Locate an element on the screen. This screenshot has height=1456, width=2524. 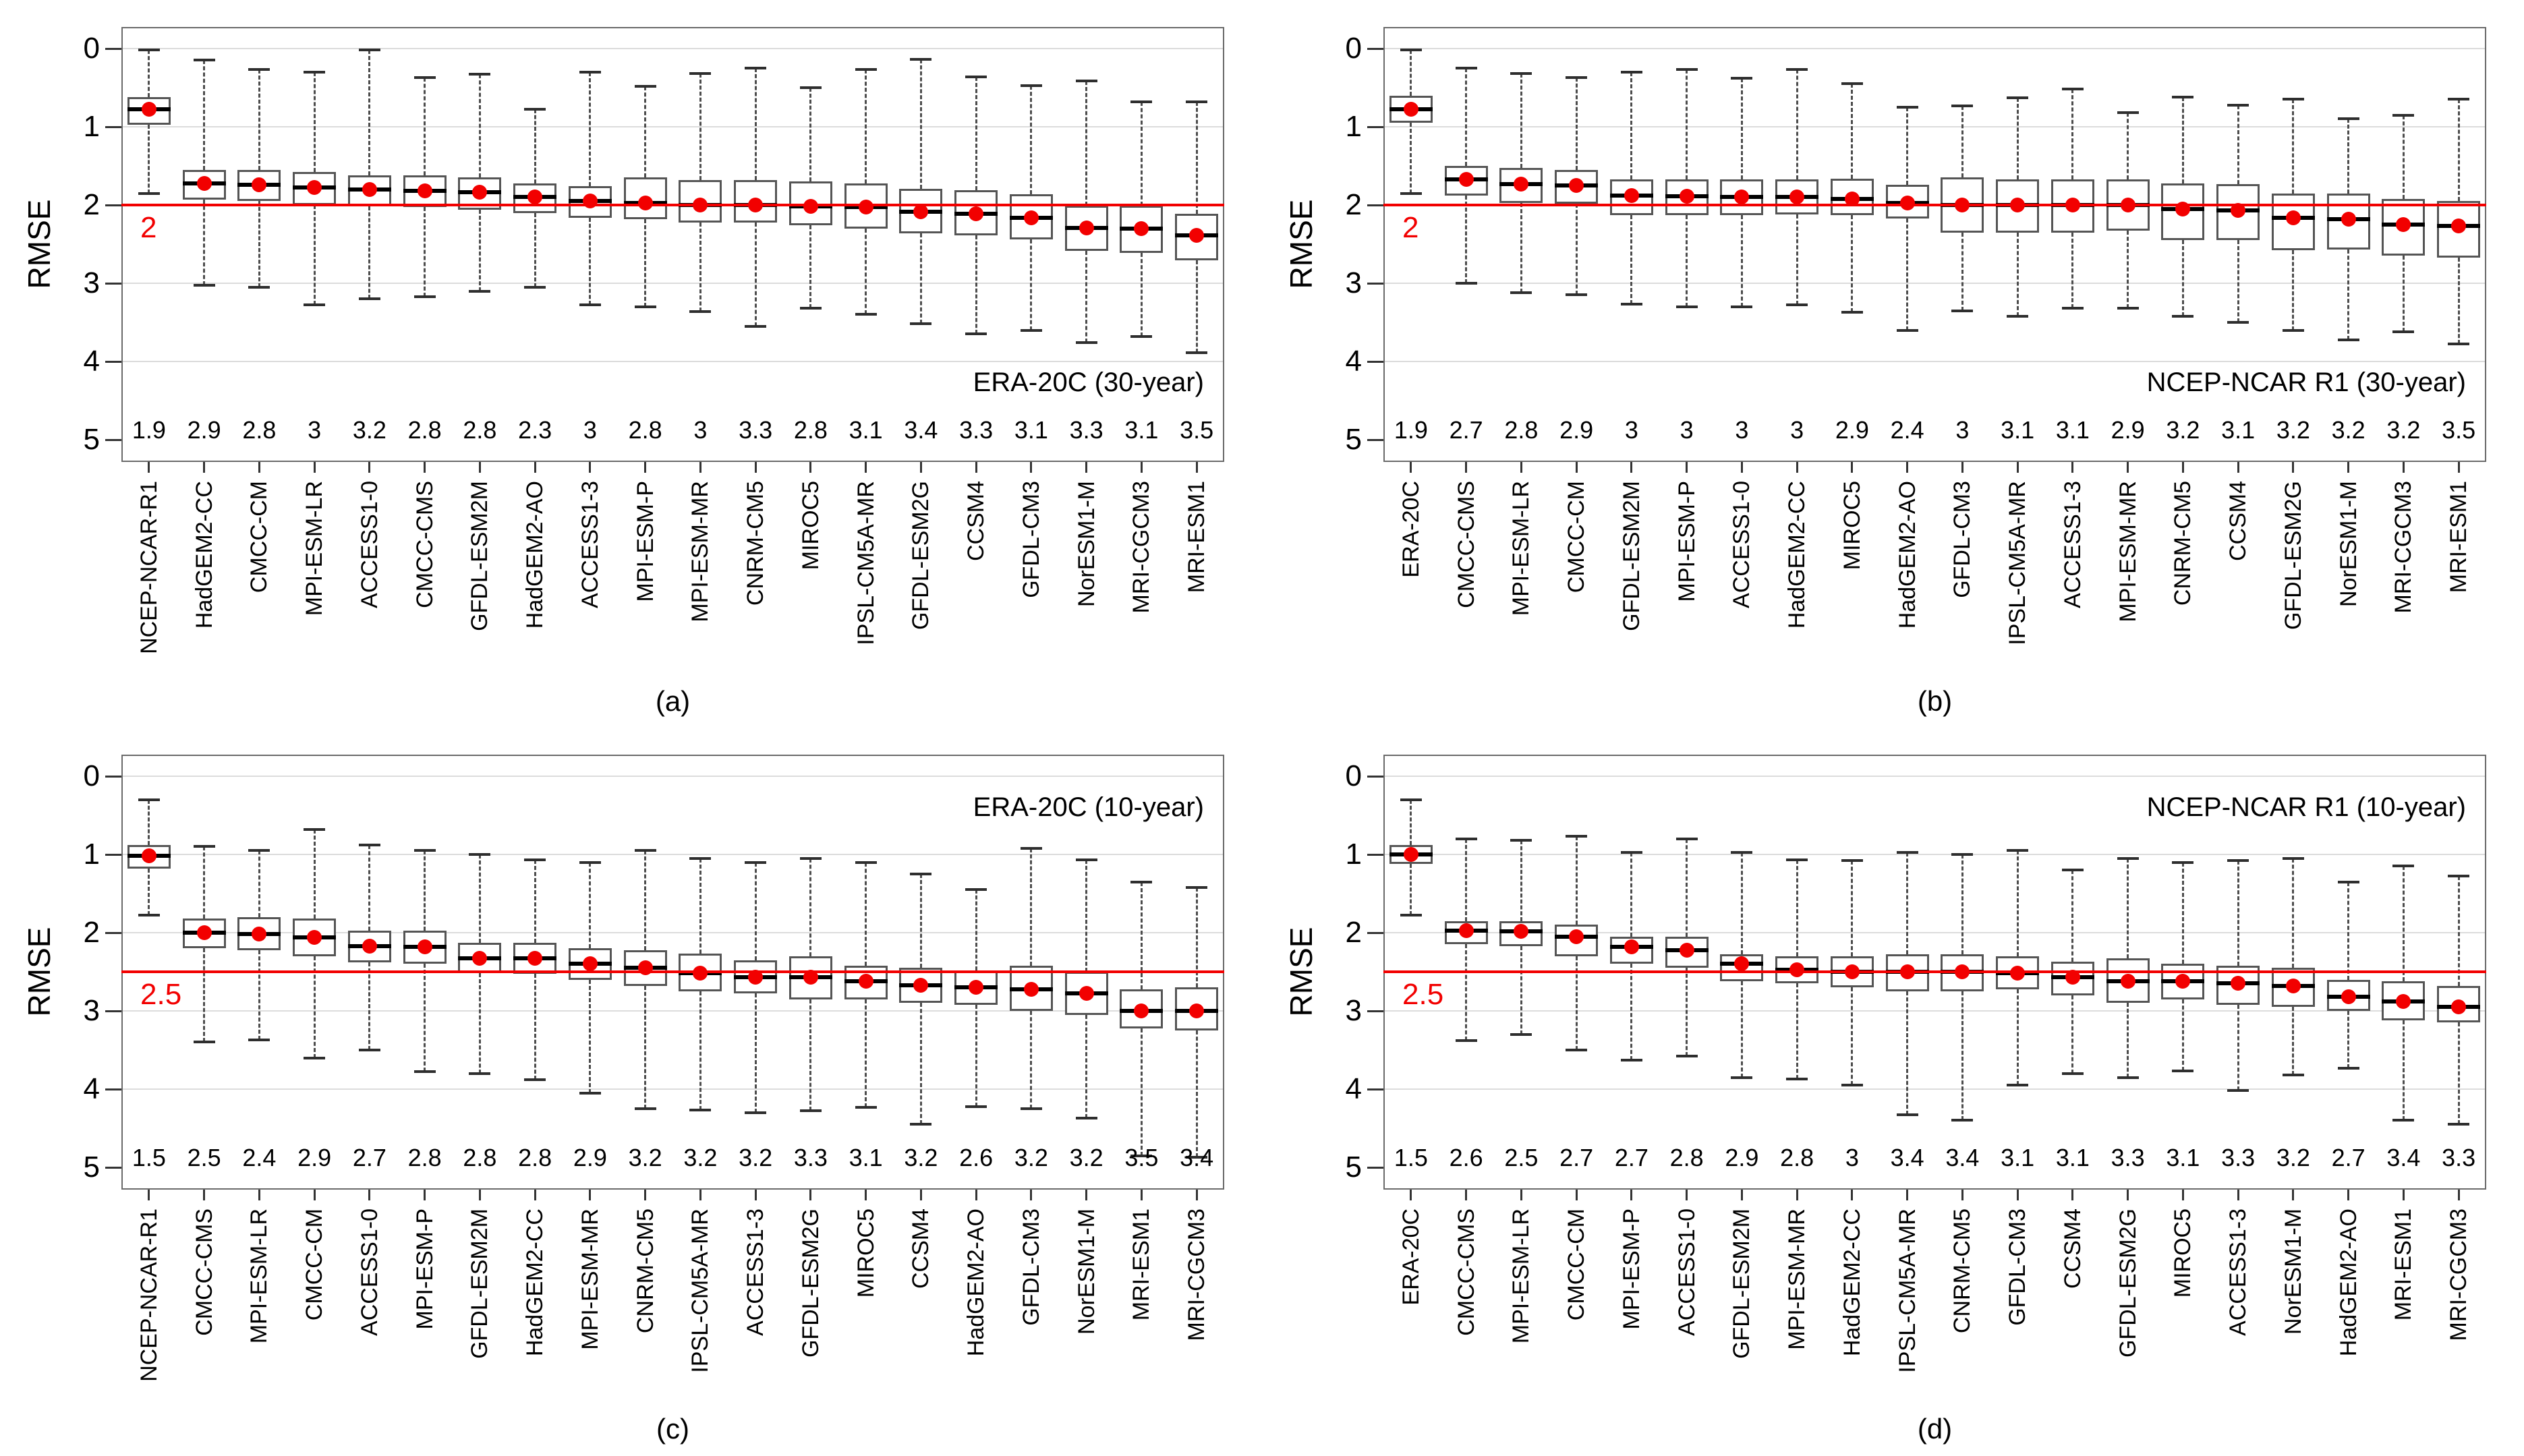
y-axis-label-1: 1 is located at coordinates (1353, 854).